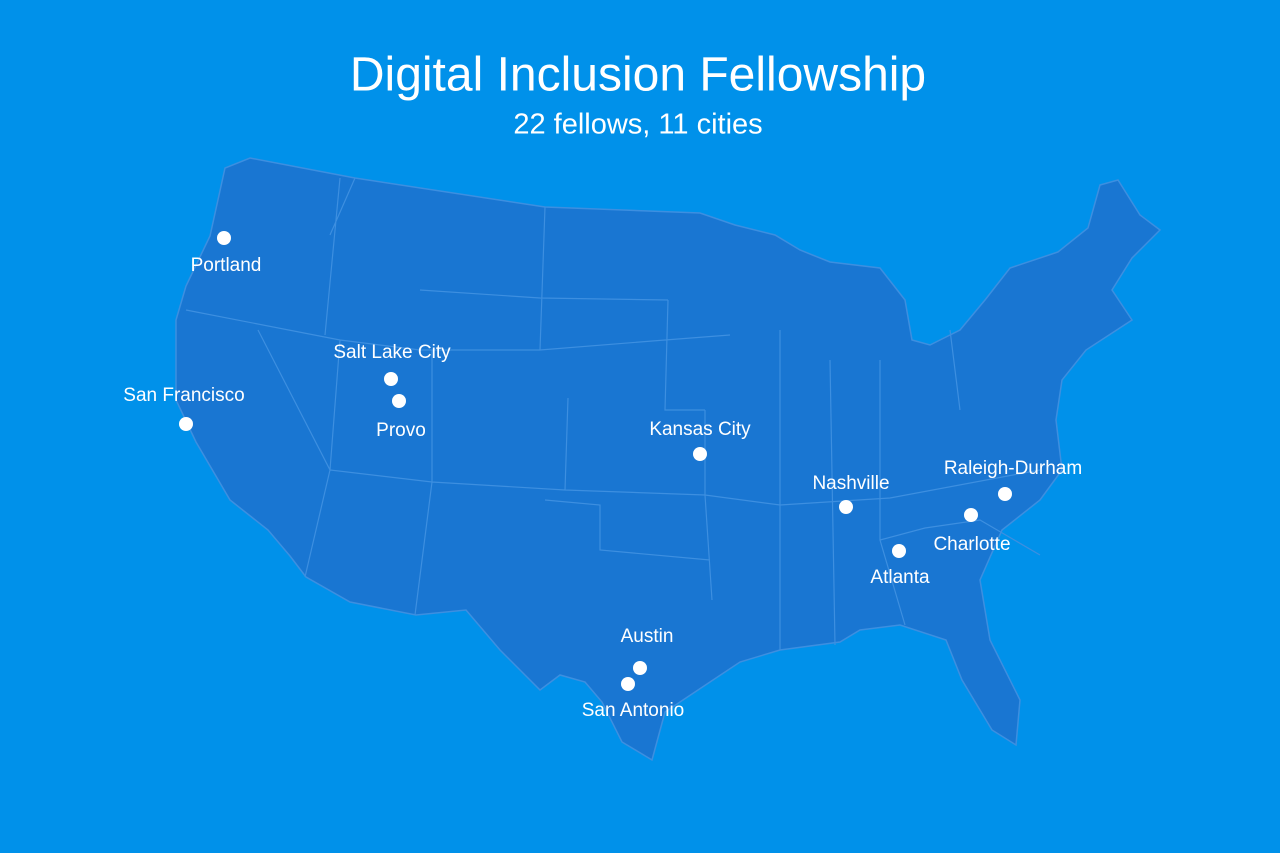  Describe the element at coordinates (700, 429) in the screenshot. I see `city-label: Kansas City` at that location.